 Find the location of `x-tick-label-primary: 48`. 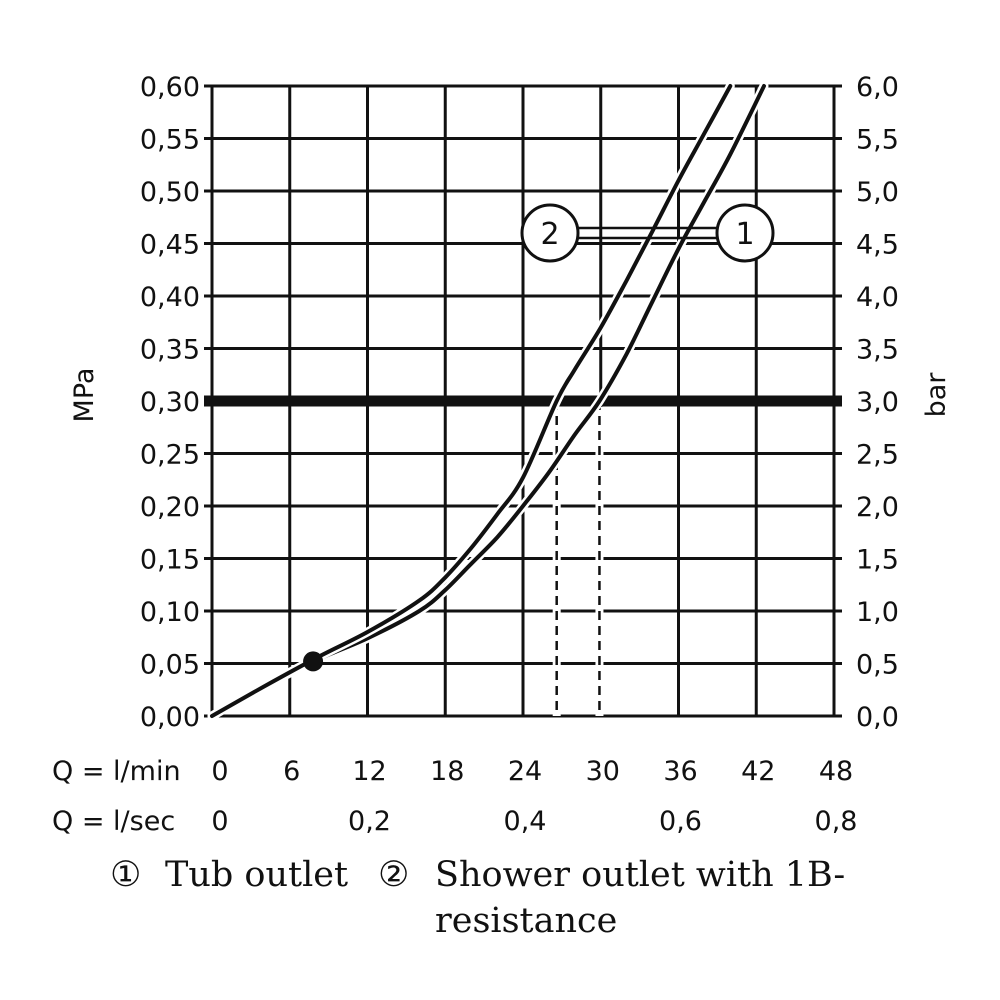

x-tick-label-primary: 48 is located at coordinates (836, 771).